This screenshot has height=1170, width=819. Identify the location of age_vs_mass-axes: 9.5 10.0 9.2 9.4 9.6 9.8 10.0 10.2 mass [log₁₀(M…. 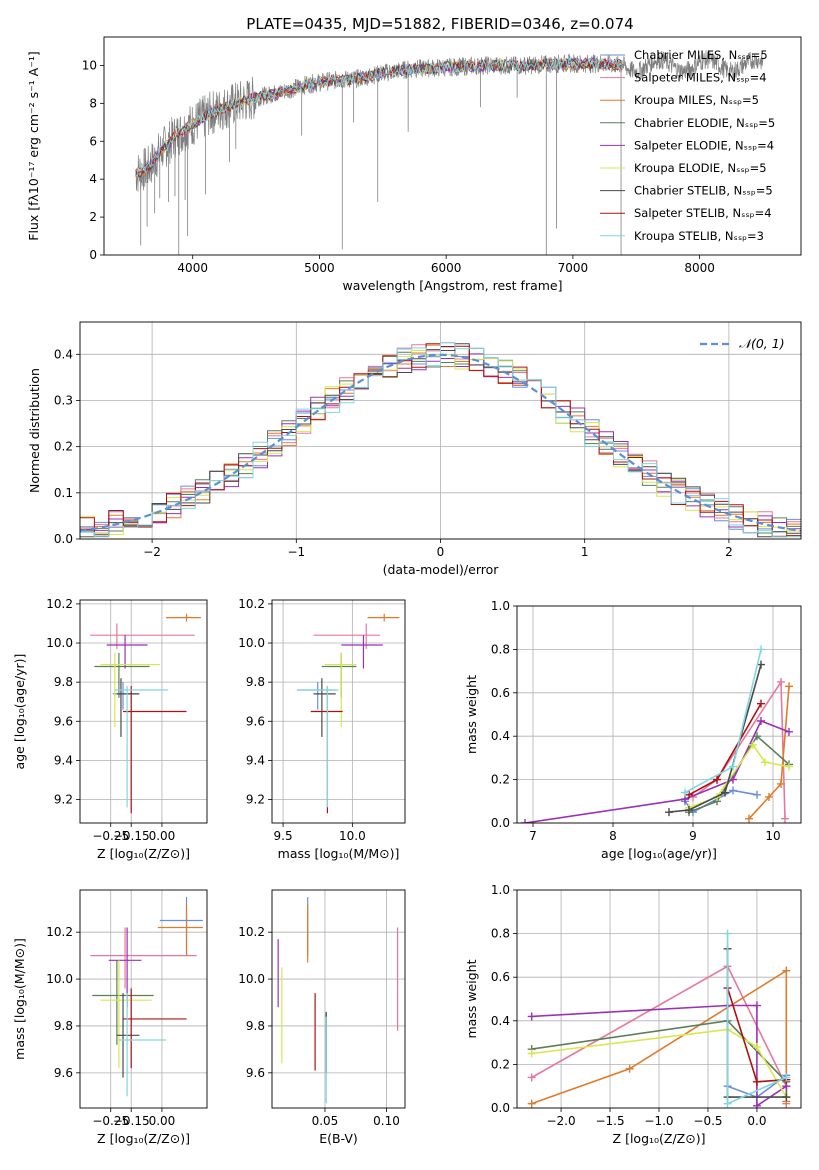
(321, 729).